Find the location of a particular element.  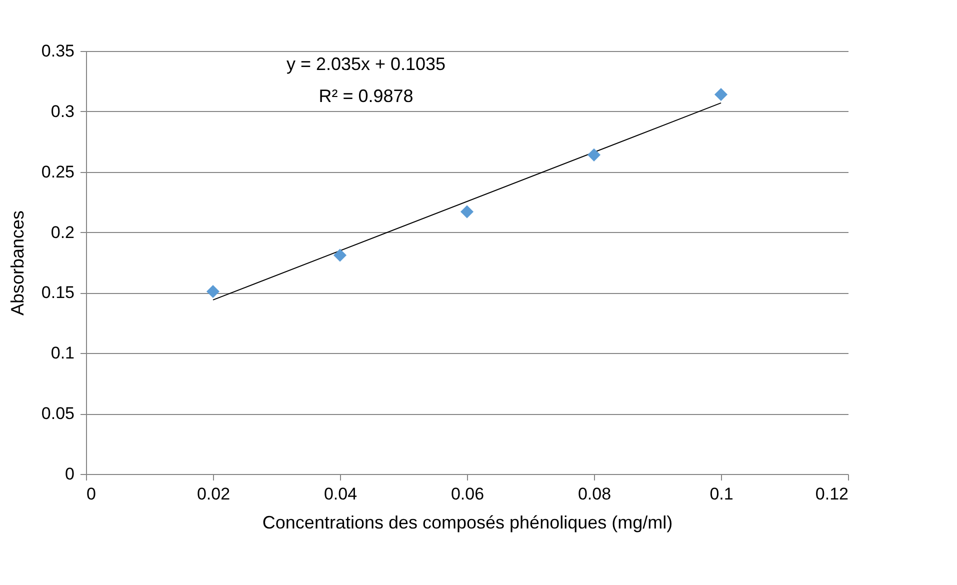

x-tick-label: 0.1 is located at coordinates (722, 494).